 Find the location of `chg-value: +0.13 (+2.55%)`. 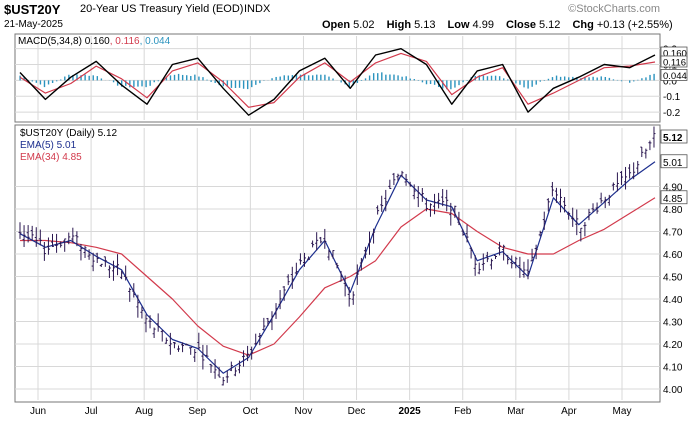

chg-value: +0.13 (+2.55%) is located at coordinates (634, 25).